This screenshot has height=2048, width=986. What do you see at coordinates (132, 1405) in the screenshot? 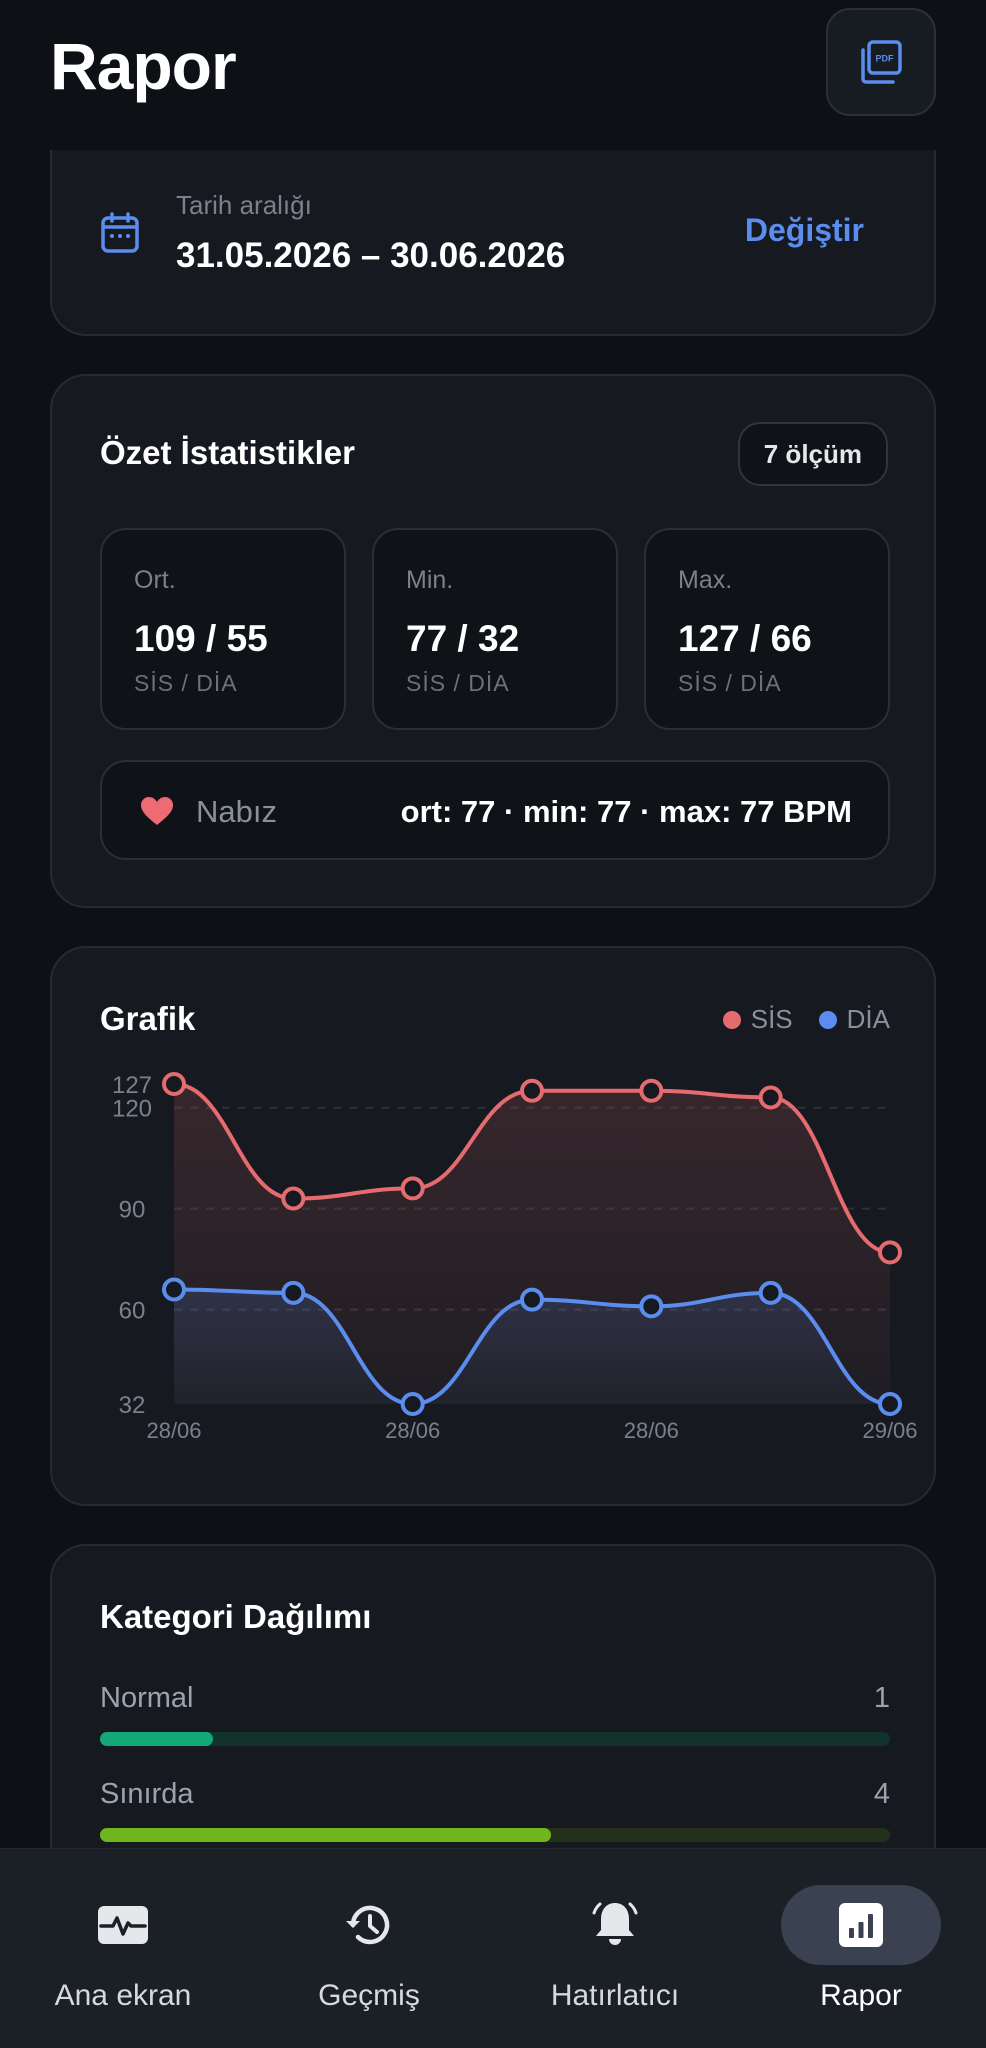
I see `y-tick-label: 32` at bounding box center [132, 1405].